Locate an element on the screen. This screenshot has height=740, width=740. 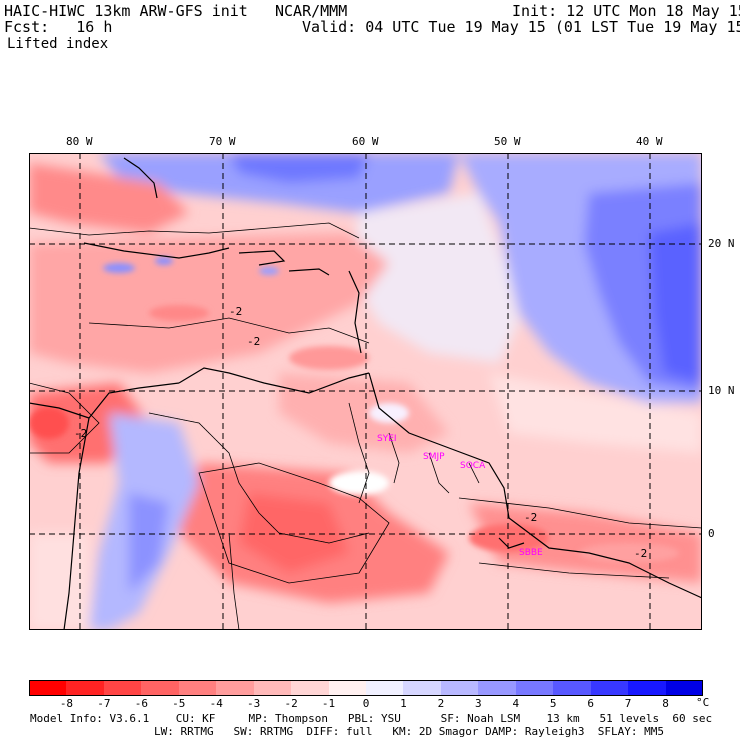
station-label-soca: SOCA is located at coordinates (473, 466).